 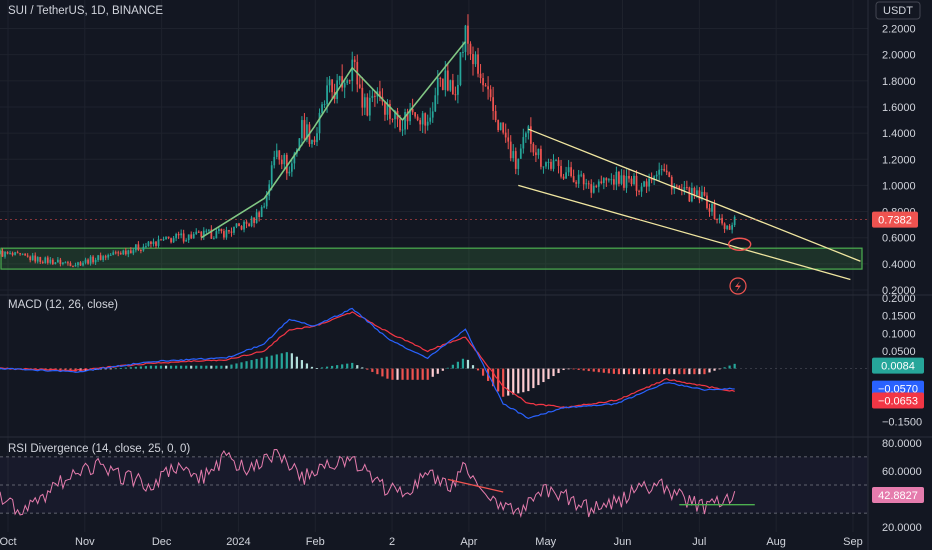 I want to click on macd-axis-tick: 0.1000, so click(x=899, y=334).